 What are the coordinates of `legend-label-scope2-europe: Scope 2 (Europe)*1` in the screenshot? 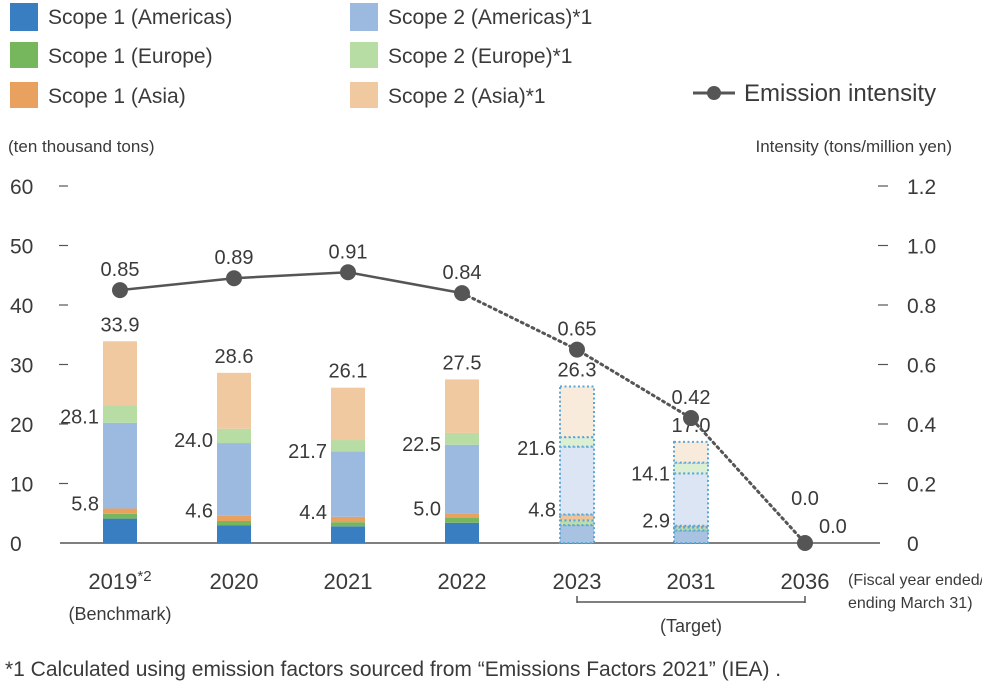 It's located at (480, 56).